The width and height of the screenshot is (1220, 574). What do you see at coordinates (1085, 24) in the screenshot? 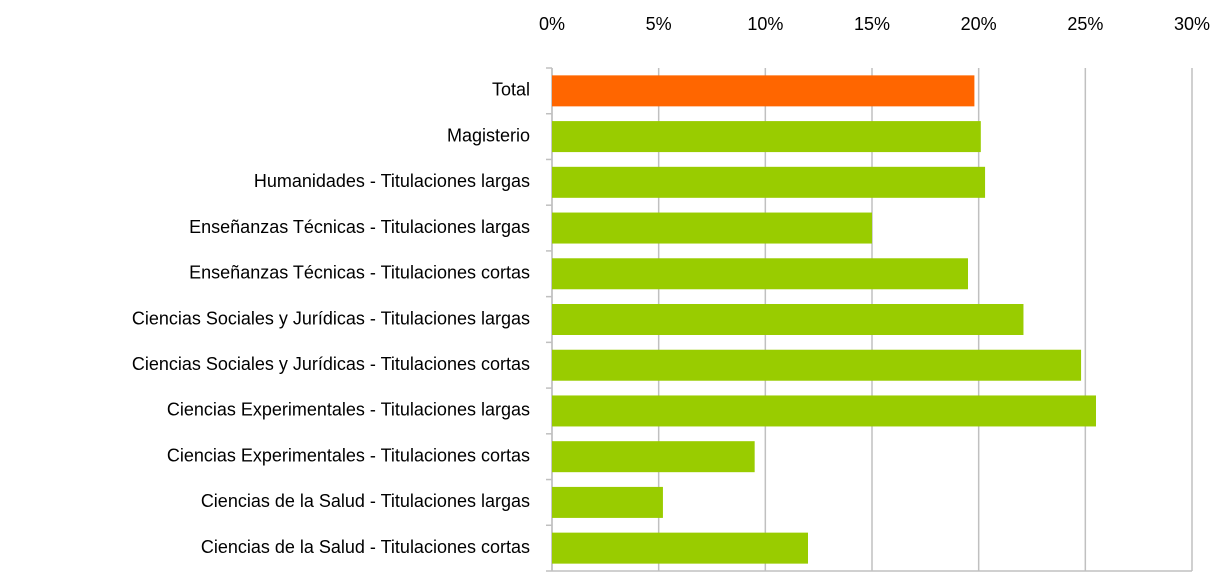
I see `x-tick-label: 25%` at bounding box center [1085, 24].